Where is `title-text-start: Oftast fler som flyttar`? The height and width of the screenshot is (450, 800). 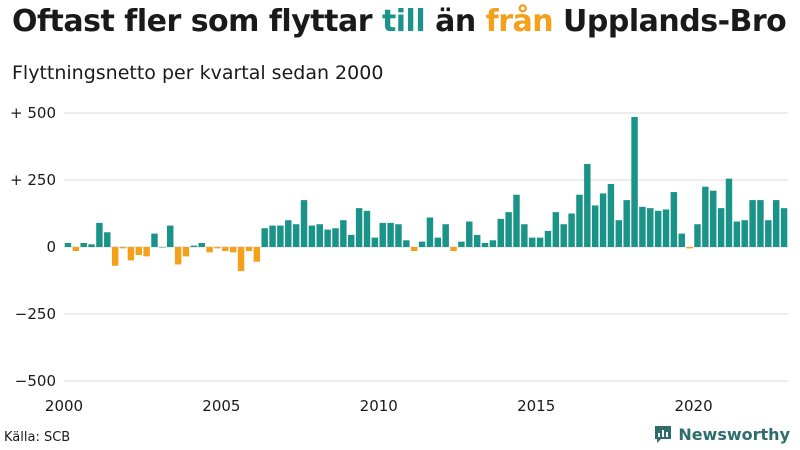
title-text-start: Oftast fler som flyttar is located at coordinates (197, 21).